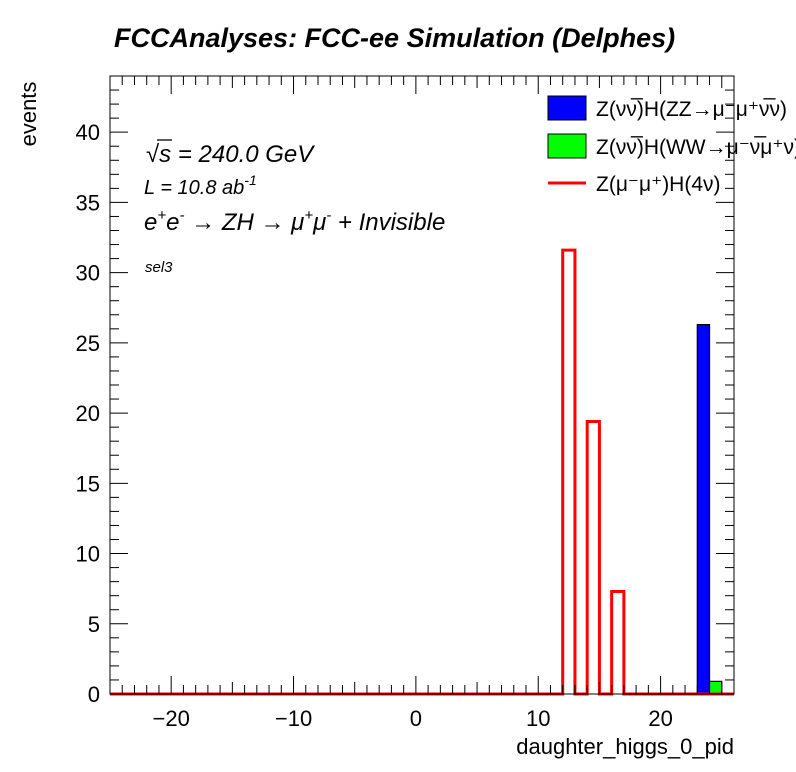 The image size is (796, 772). What do you see at coordinates (715, 687) in the screenshot?
I see `bar-series1-bin0` at bounding box center [715, 687].